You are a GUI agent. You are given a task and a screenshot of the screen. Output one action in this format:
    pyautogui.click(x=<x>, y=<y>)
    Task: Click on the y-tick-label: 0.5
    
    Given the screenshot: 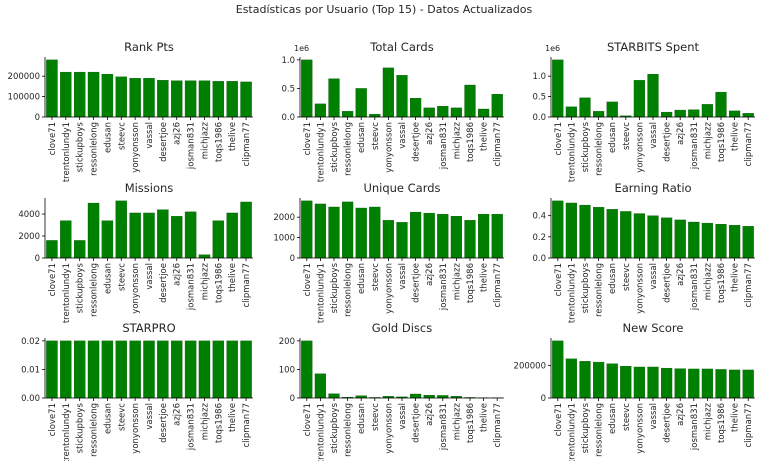 What is the action you would take?
    pyautogui.click(x=288, y=89)
    